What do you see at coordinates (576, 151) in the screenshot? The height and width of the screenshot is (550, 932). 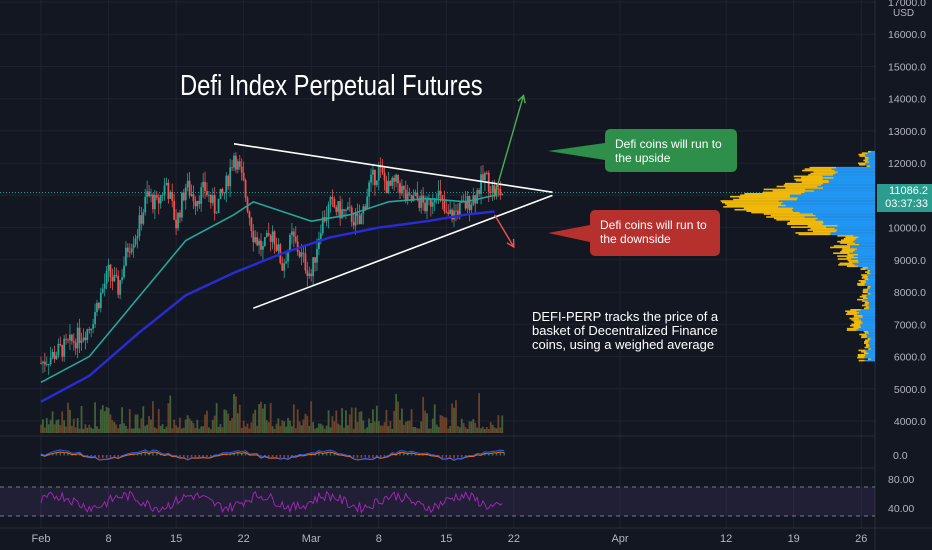 I see `upside-callout-pointer` at bounding box center [576, 151].